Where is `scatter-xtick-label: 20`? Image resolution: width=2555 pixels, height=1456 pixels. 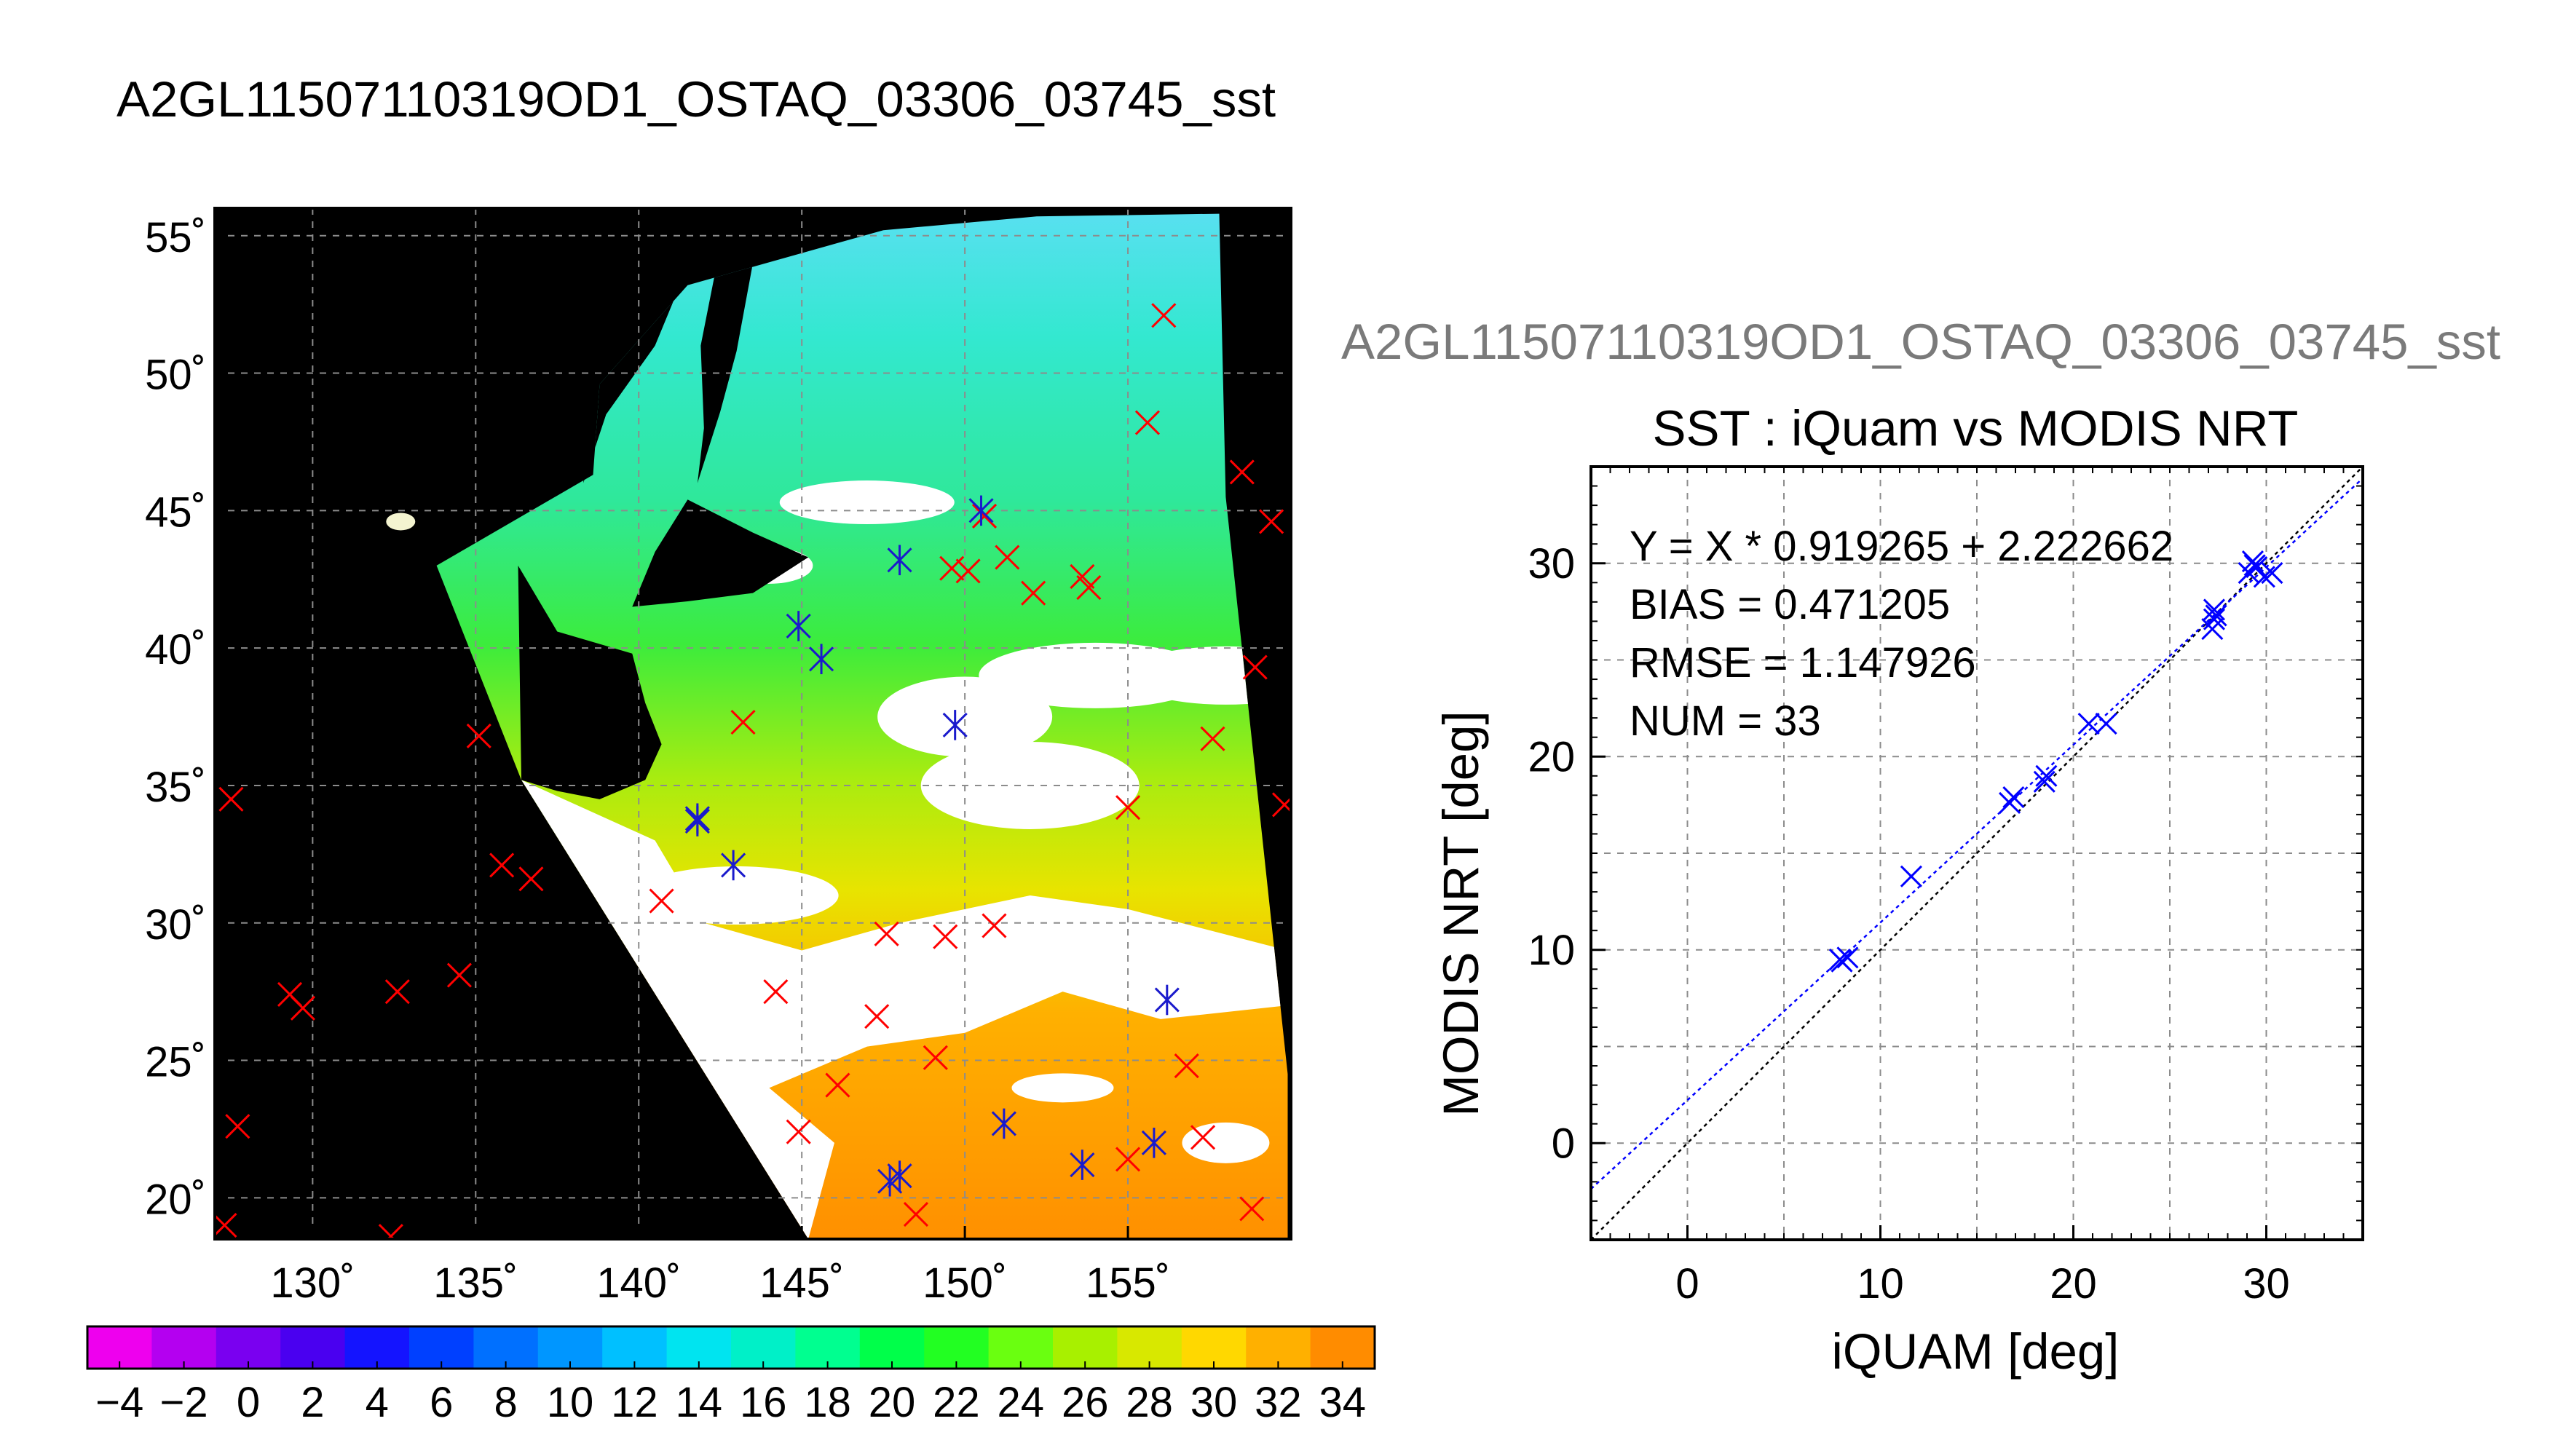 scatter-xtick-label: 20 is located at coordinates (2073, 1283).